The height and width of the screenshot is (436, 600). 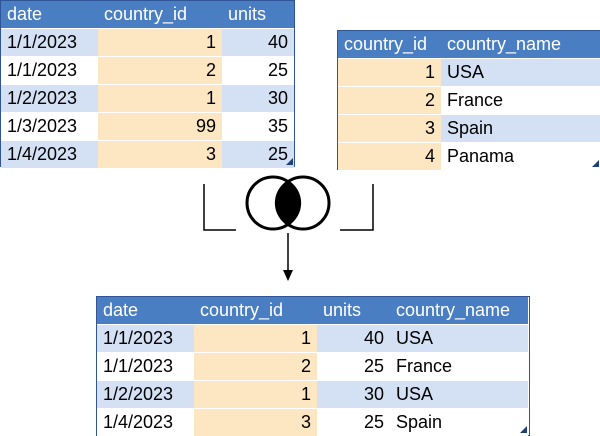 I want to click on table-row: 1/2/2023 1 30 USA, so click(x=312, y=395).